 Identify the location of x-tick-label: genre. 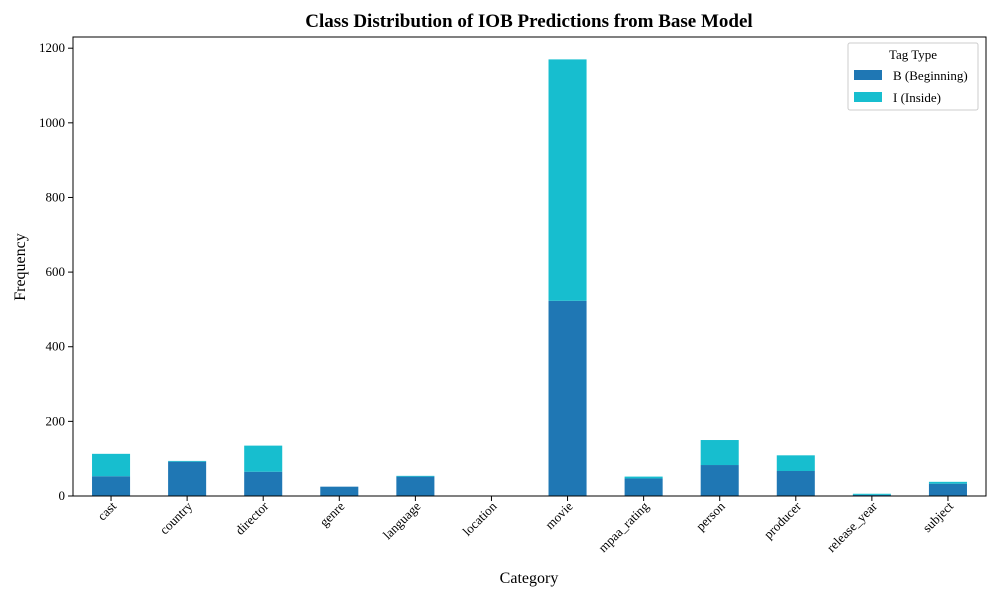
(331, 513).